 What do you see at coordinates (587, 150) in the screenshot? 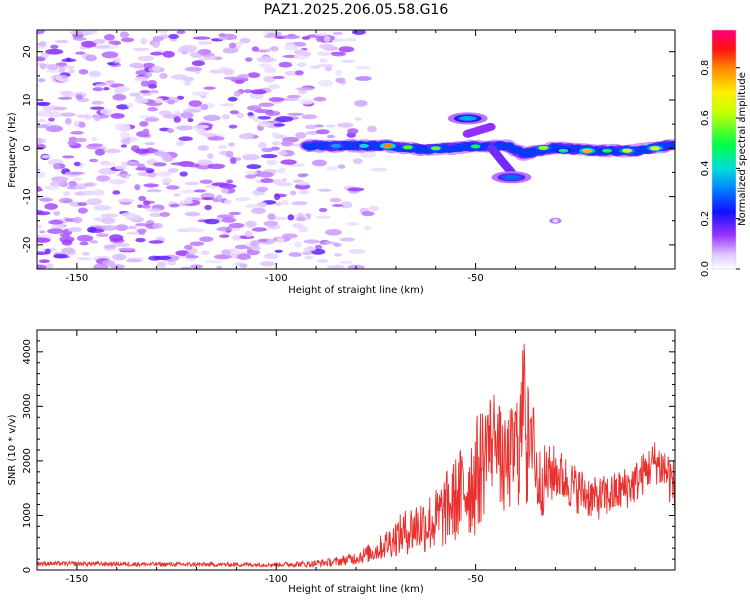
I see `heatmap-ridge-core` at bounding box center [587, 150].